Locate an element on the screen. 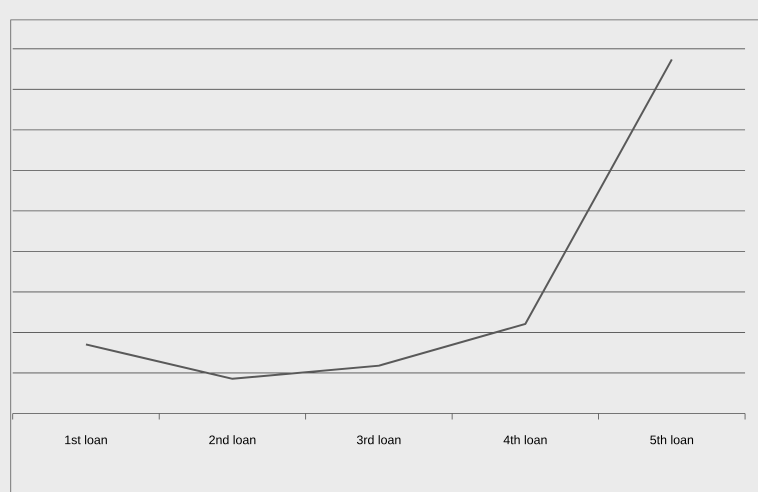 Image resolution: width=758 pixels, height=492 pixels. x-tick-label: 5th loan is located at coordinates (672, 439).